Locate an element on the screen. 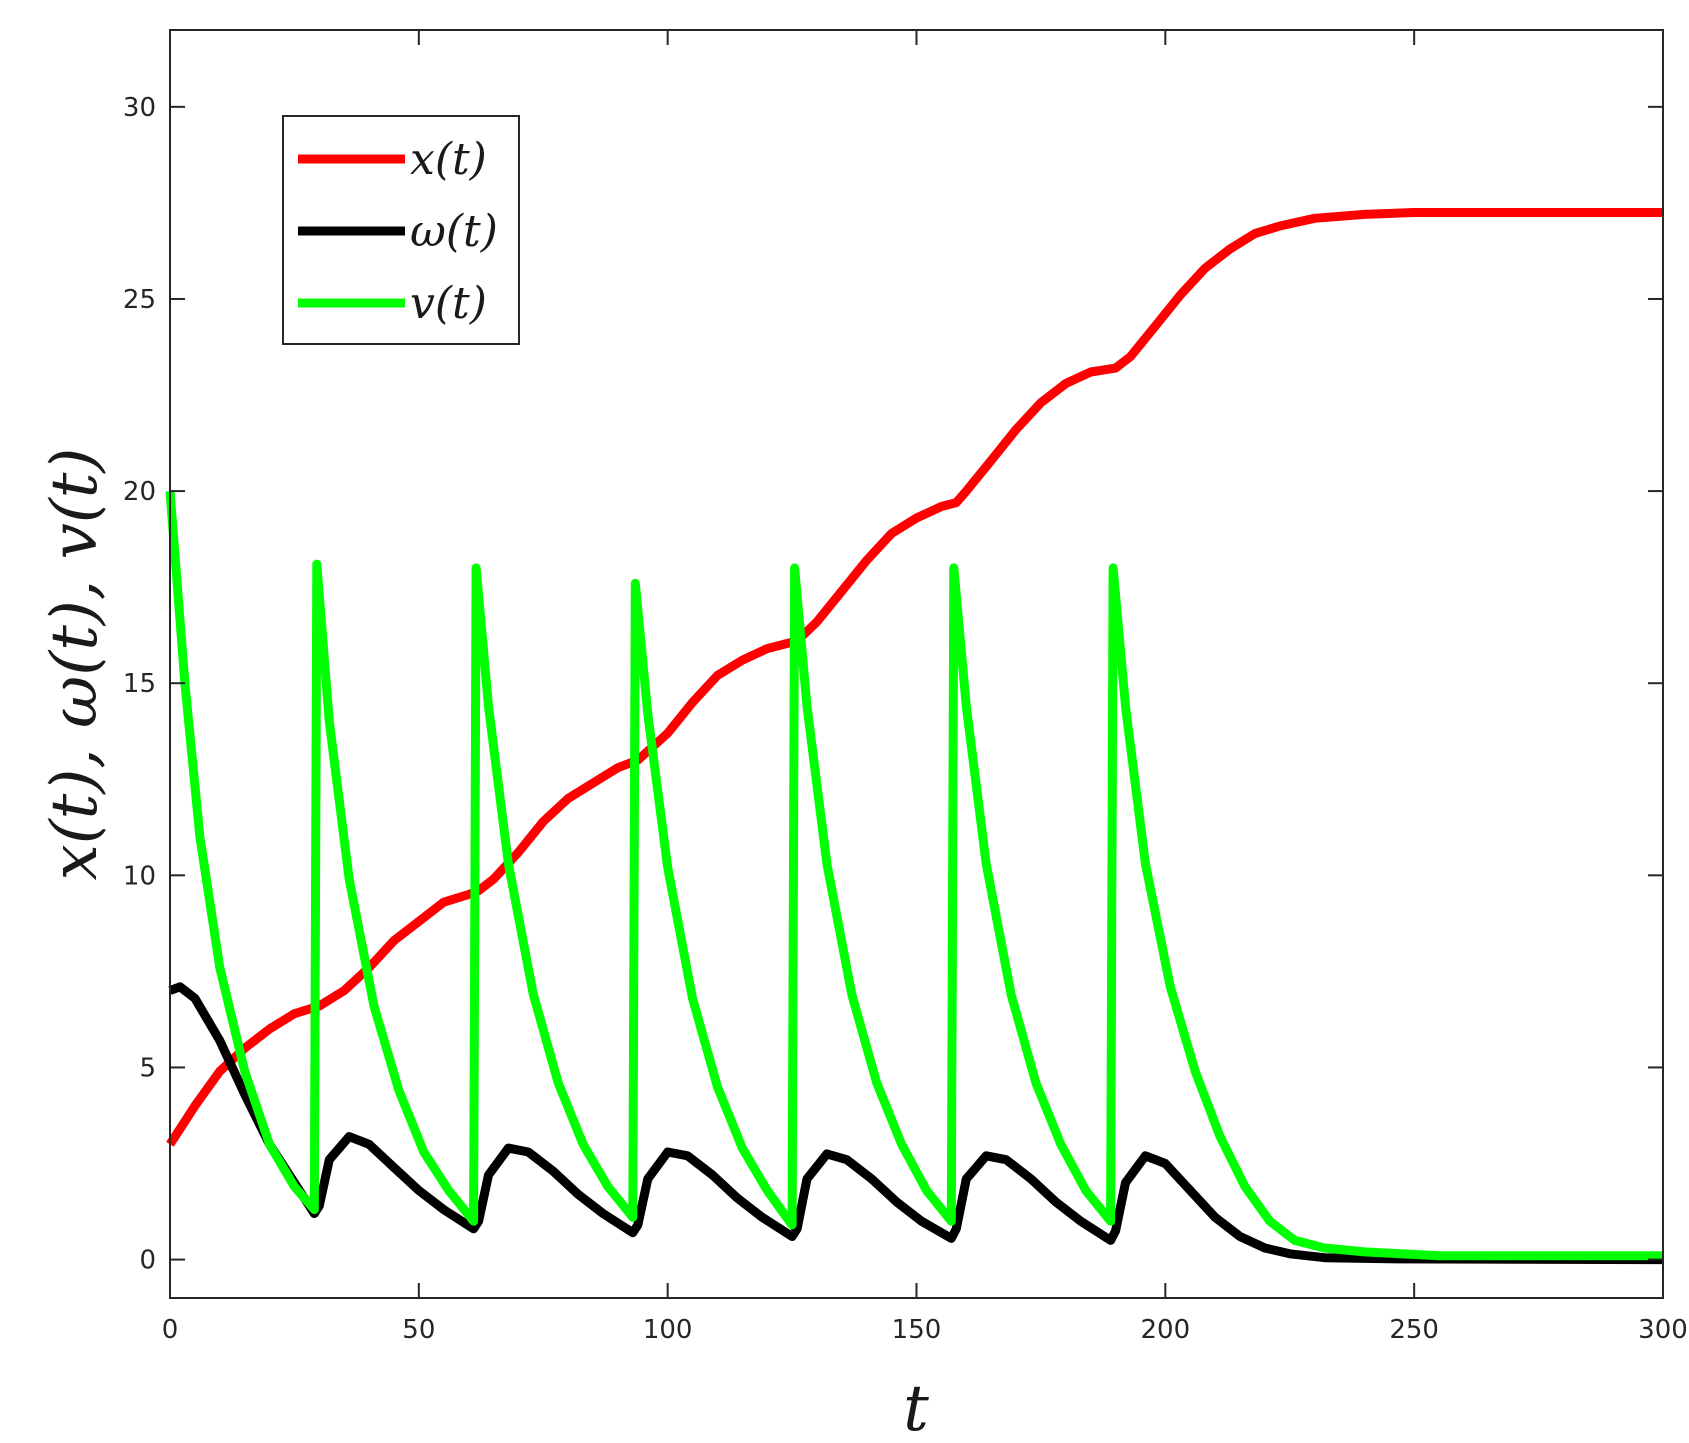 This screenshot has width=1689, height=1443. y-tick-label: 30 is located at coordinates (139, 108).